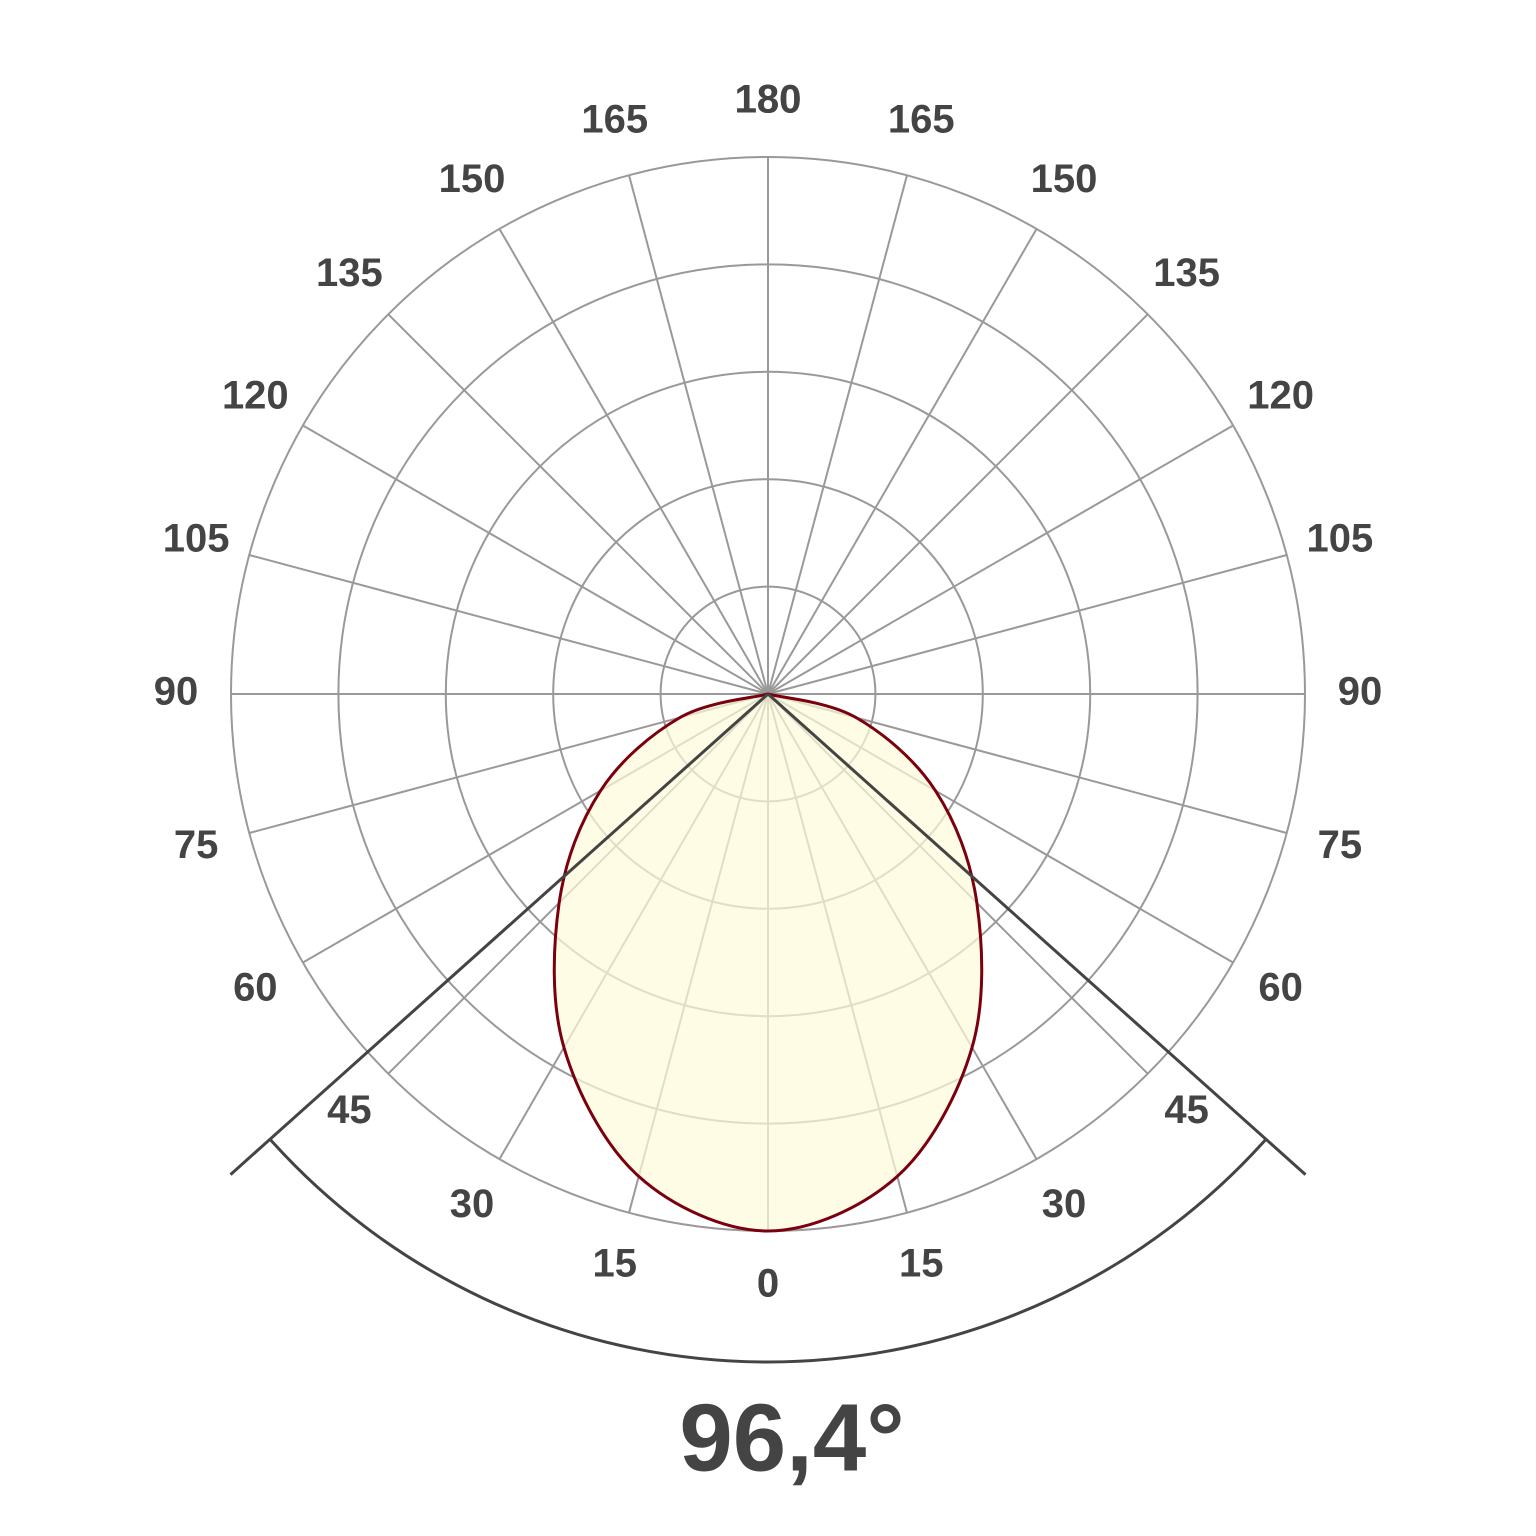 The image size is (1536, 1536). I want to click on intensity-curve, so click(768, 962).